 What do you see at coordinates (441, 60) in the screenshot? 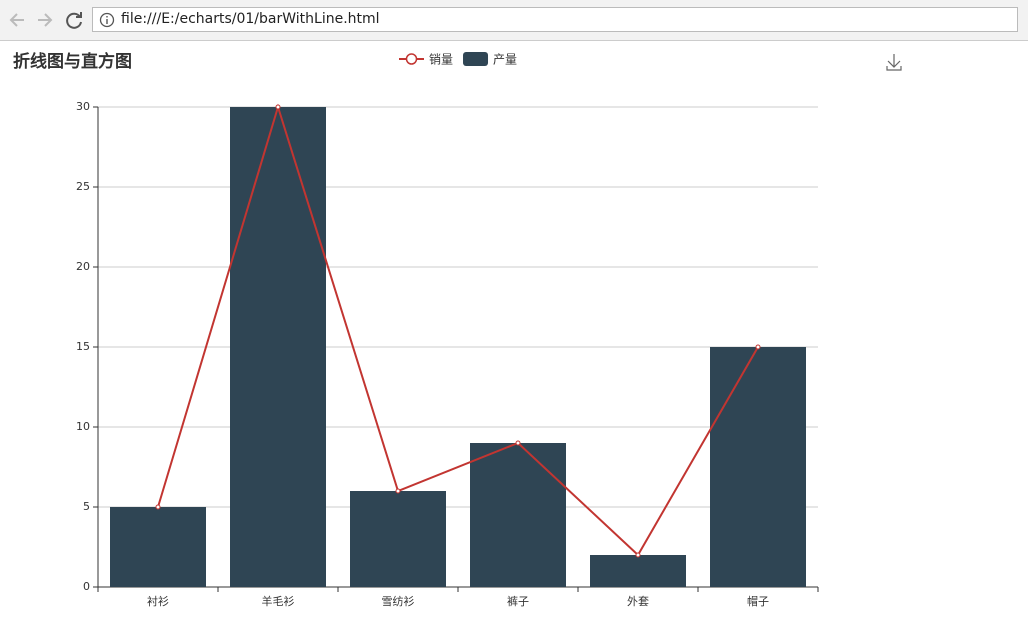
I see `legend-label: 销量` at bounding box center [441, 60].